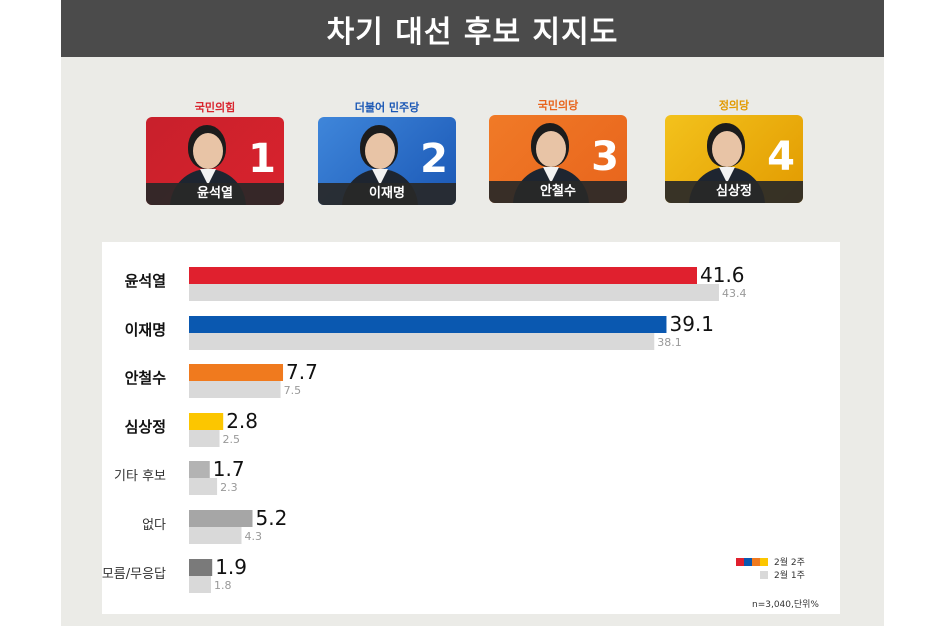 This screenshot has width=939, height=626. Describe the element at coordinates (434, 159) in the screenshot. I see `candidate-number: 2` at that location.